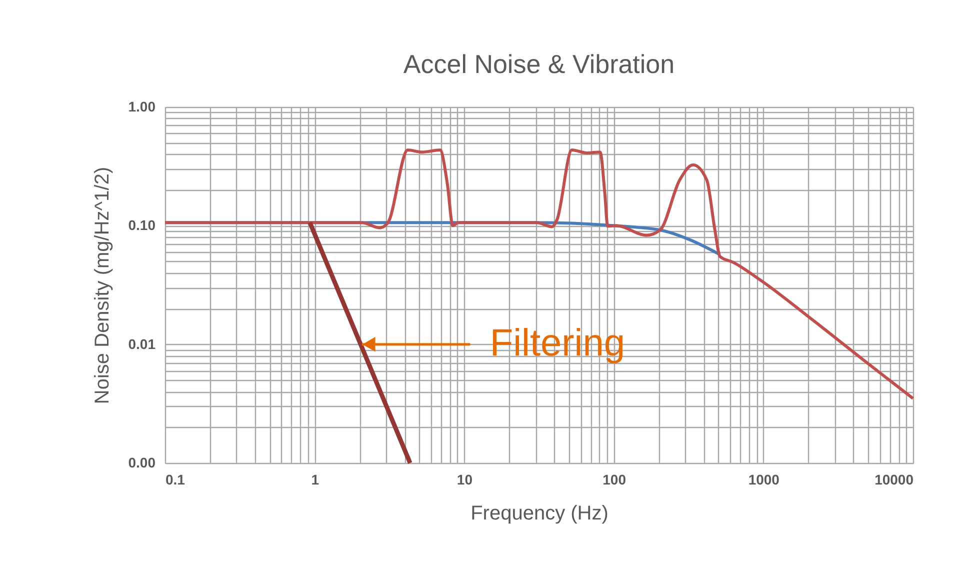 This screenshot has width=955, height=578. What do you see at coordinates (142, 225) in the screenshot?
I see `y-tick-label: 0.10` at bounding box center [142, 225].